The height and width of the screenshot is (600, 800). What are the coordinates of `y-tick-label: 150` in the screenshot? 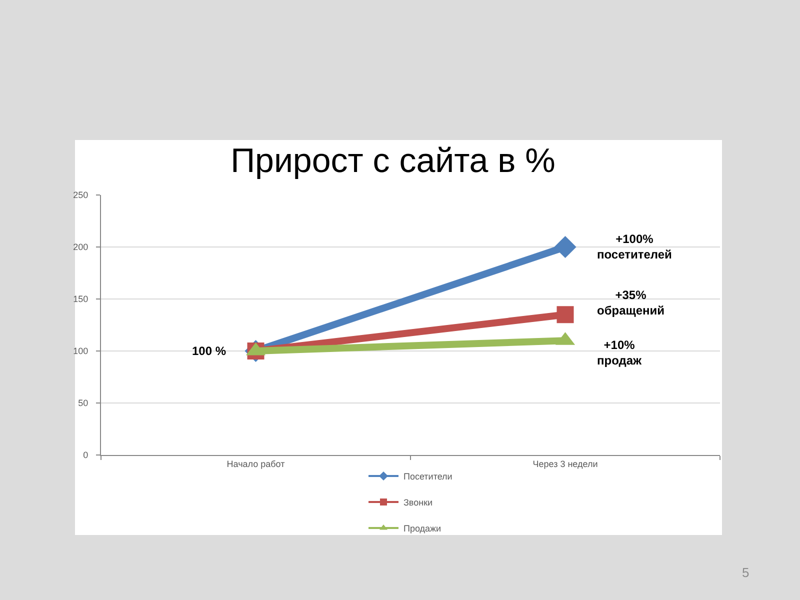 It's located at (80, 299).